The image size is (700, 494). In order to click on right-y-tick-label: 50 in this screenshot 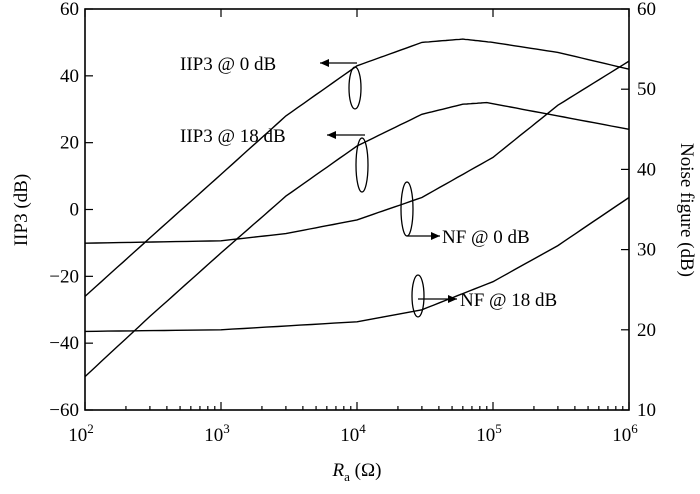, I will do `click(646, 89)`.